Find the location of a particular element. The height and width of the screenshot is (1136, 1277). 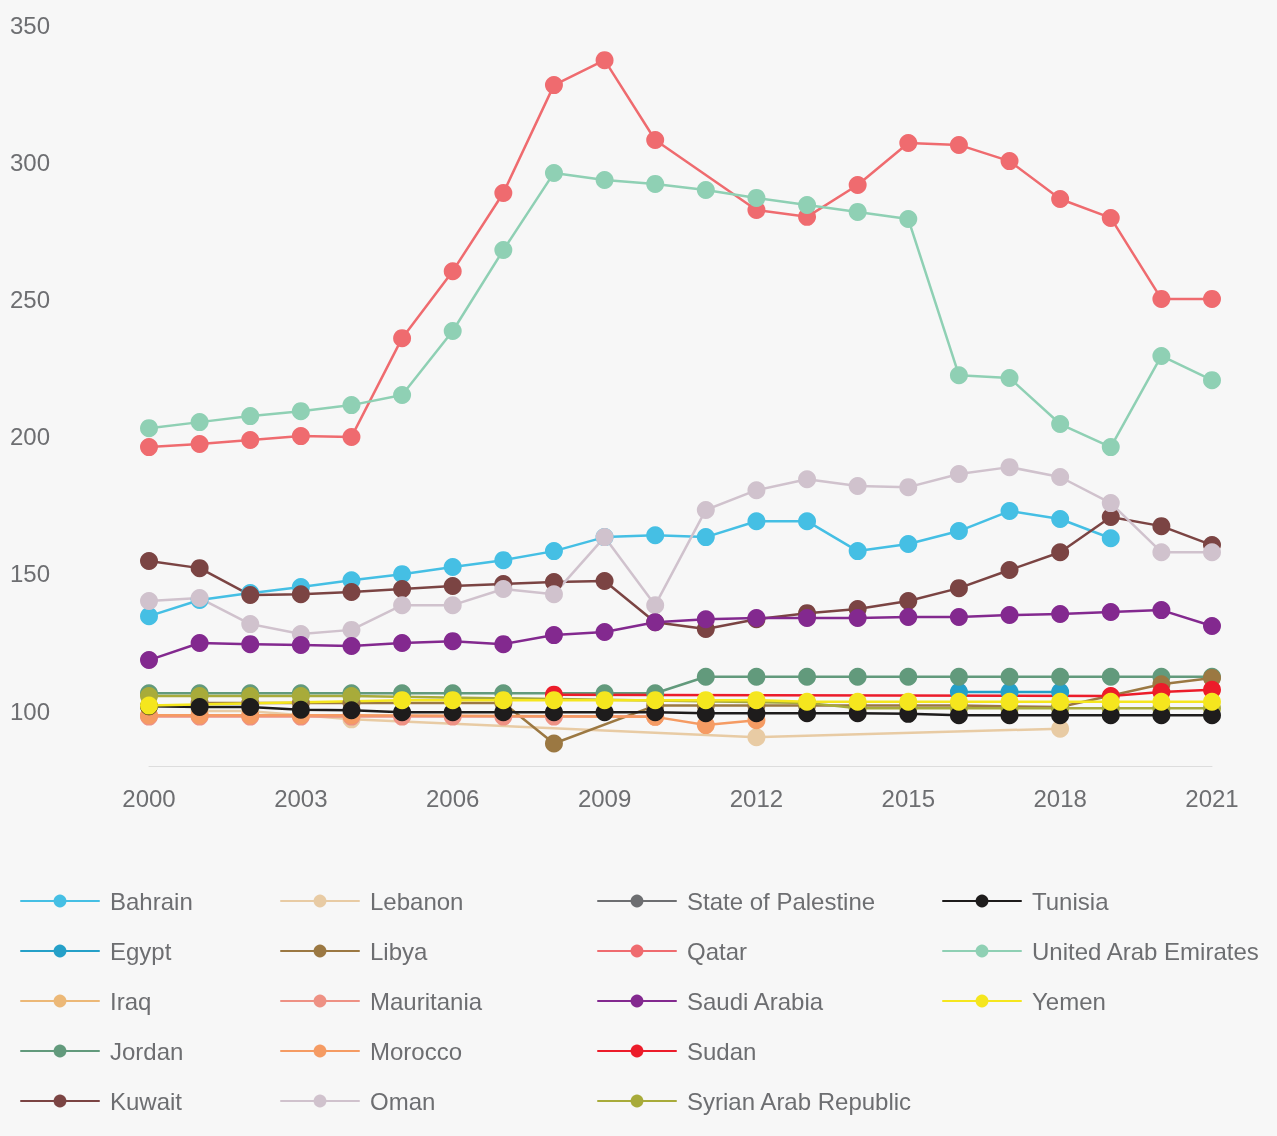

legend-label: Kuwait is located at coordinates (146, 1101).